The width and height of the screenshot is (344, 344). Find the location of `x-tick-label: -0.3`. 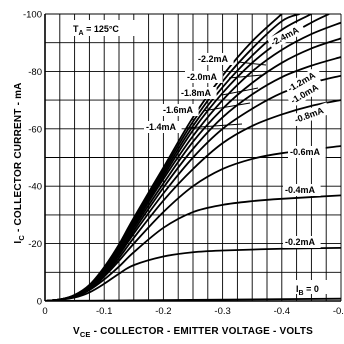

x-tick-label: -0.3 is located at coordinates (222, 311).